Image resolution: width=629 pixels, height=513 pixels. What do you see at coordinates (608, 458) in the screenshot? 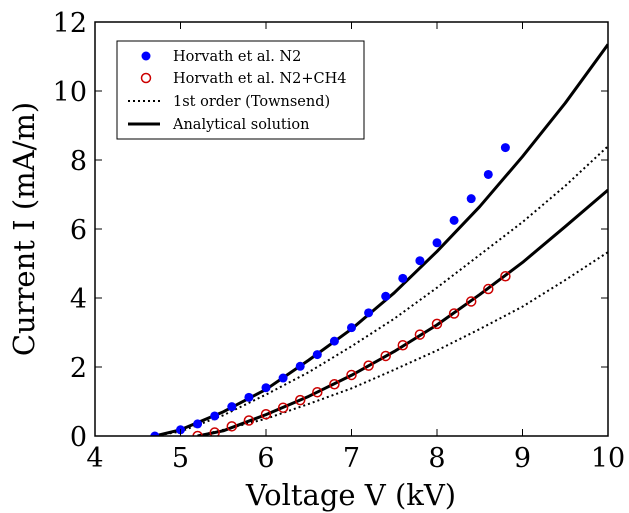
I see `x-tick-label: 10` at bounding box center [608, 458].